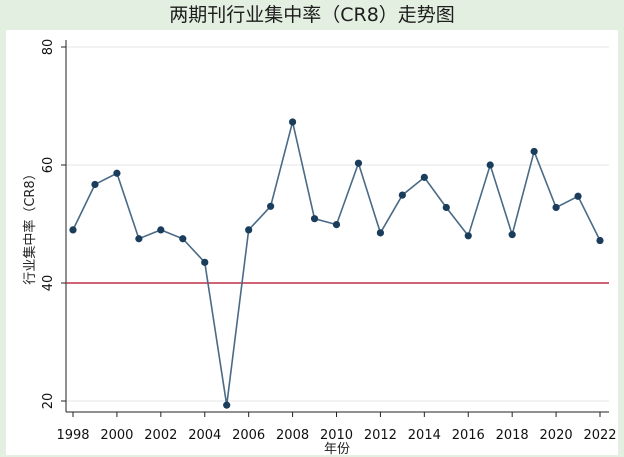 Image resolution: width=624 pixels, height=457 pixels. I want to click on data-point-2015, so click(446, 207).